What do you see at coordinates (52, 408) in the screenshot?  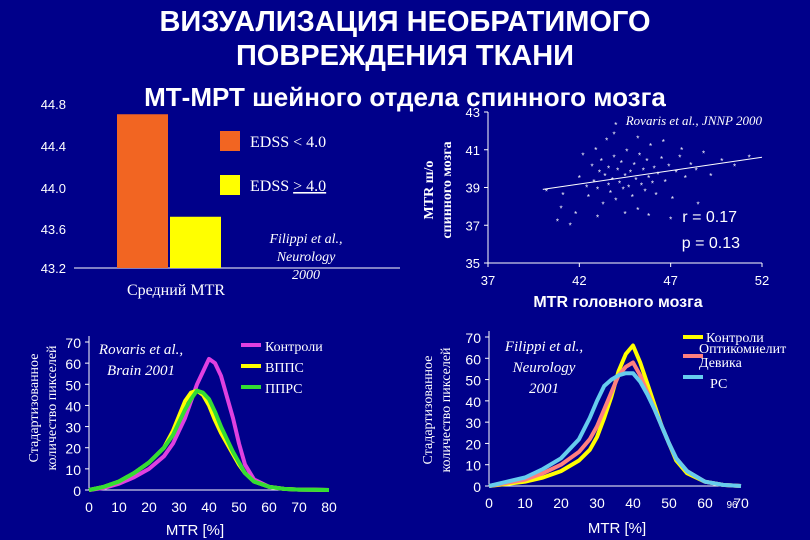 I see `hist-left-y-label: количество пикселей` at bounding box center [52, 408].